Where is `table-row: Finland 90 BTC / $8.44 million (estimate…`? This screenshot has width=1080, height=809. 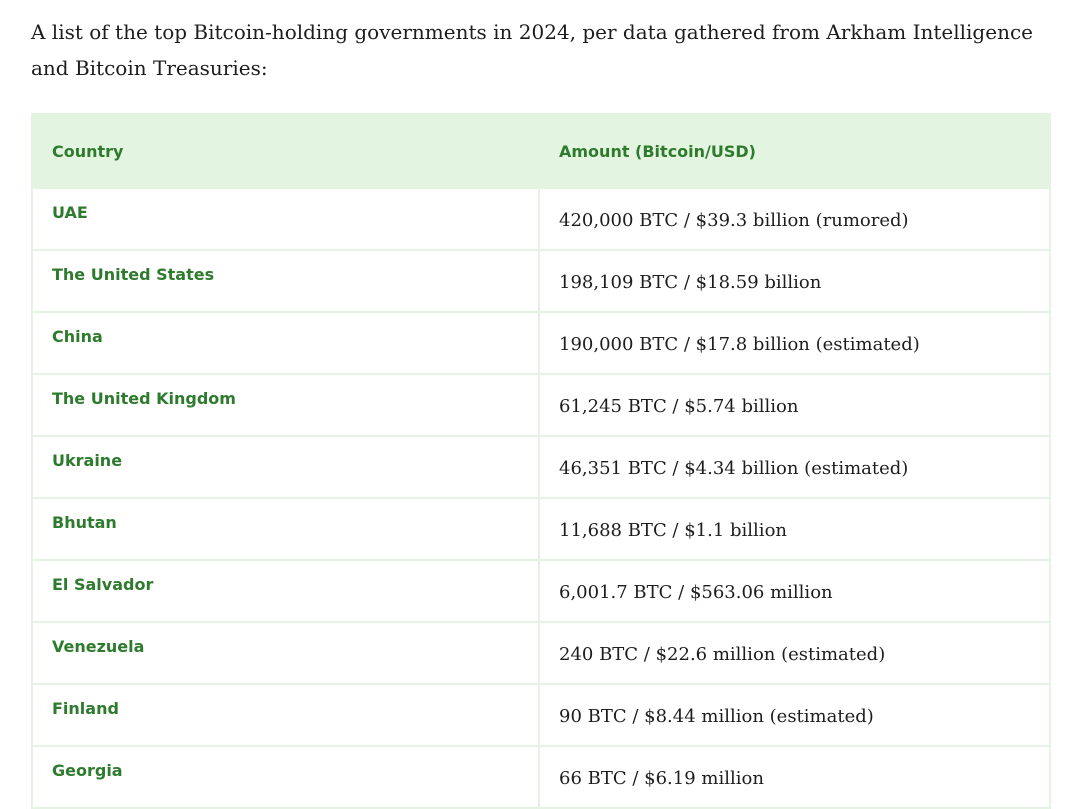 table-row: Finland 90 BTC / $8.44 million (estimate… is located at coordinates (541, 715).